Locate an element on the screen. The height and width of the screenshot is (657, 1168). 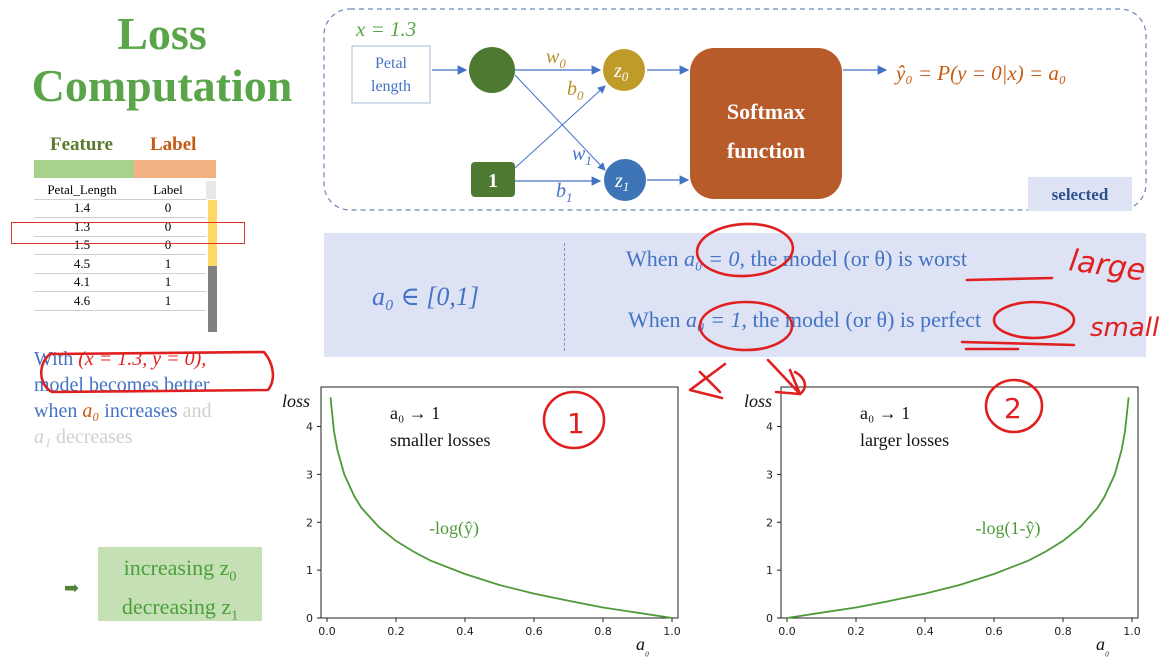
z1-symbol: z is located at coordinates (618, 181).